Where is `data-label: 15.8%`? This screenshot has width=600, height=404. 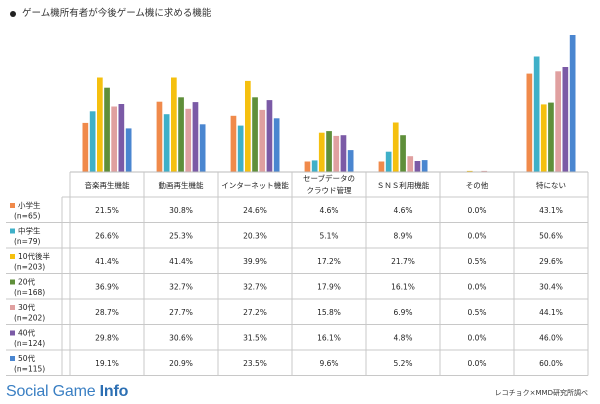
data-label: 15.8% is located at coordinates (329, 312).